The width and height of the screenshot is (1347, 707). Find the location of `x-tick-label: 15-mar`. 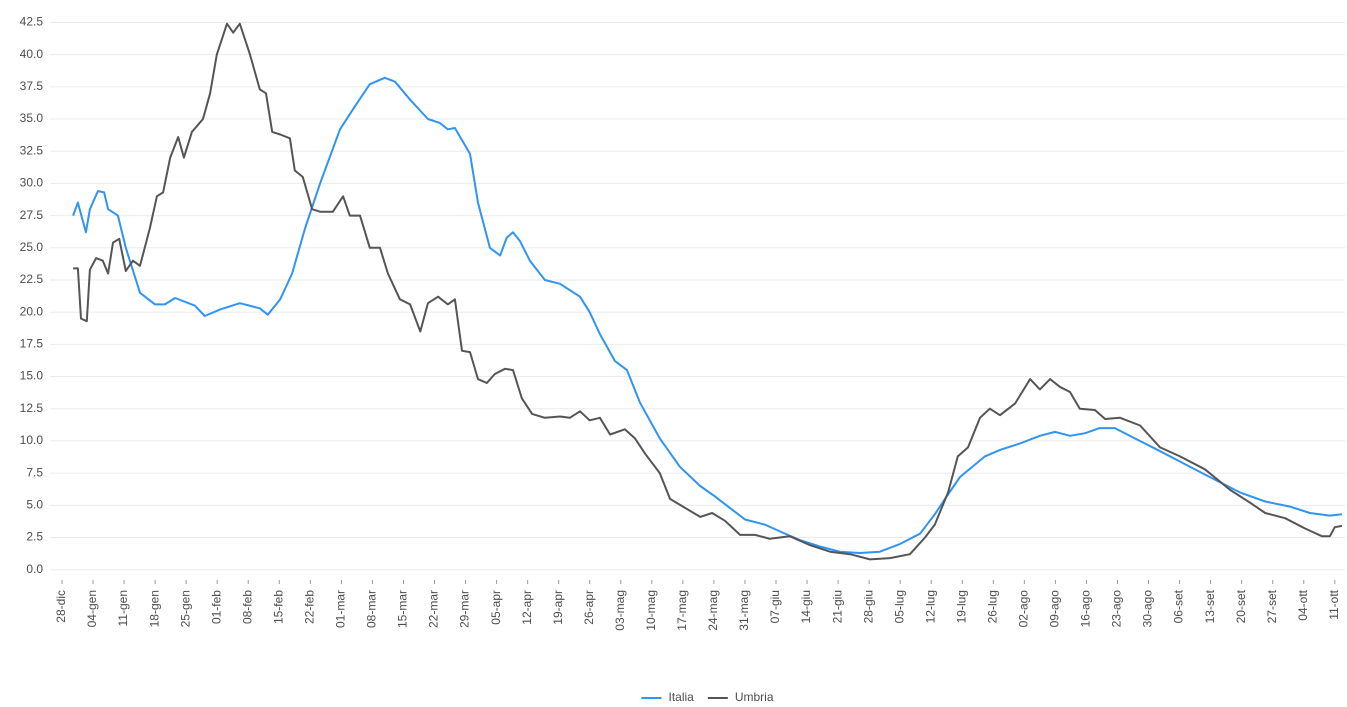

x-tick-label: 15-mar is located at coordinates (403, 609).